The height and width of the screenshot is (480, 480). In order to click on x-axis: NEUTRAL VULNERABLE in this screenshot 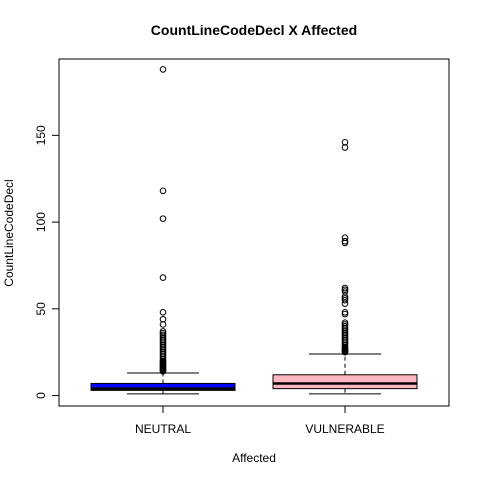, I will do `click(260, 420)`.